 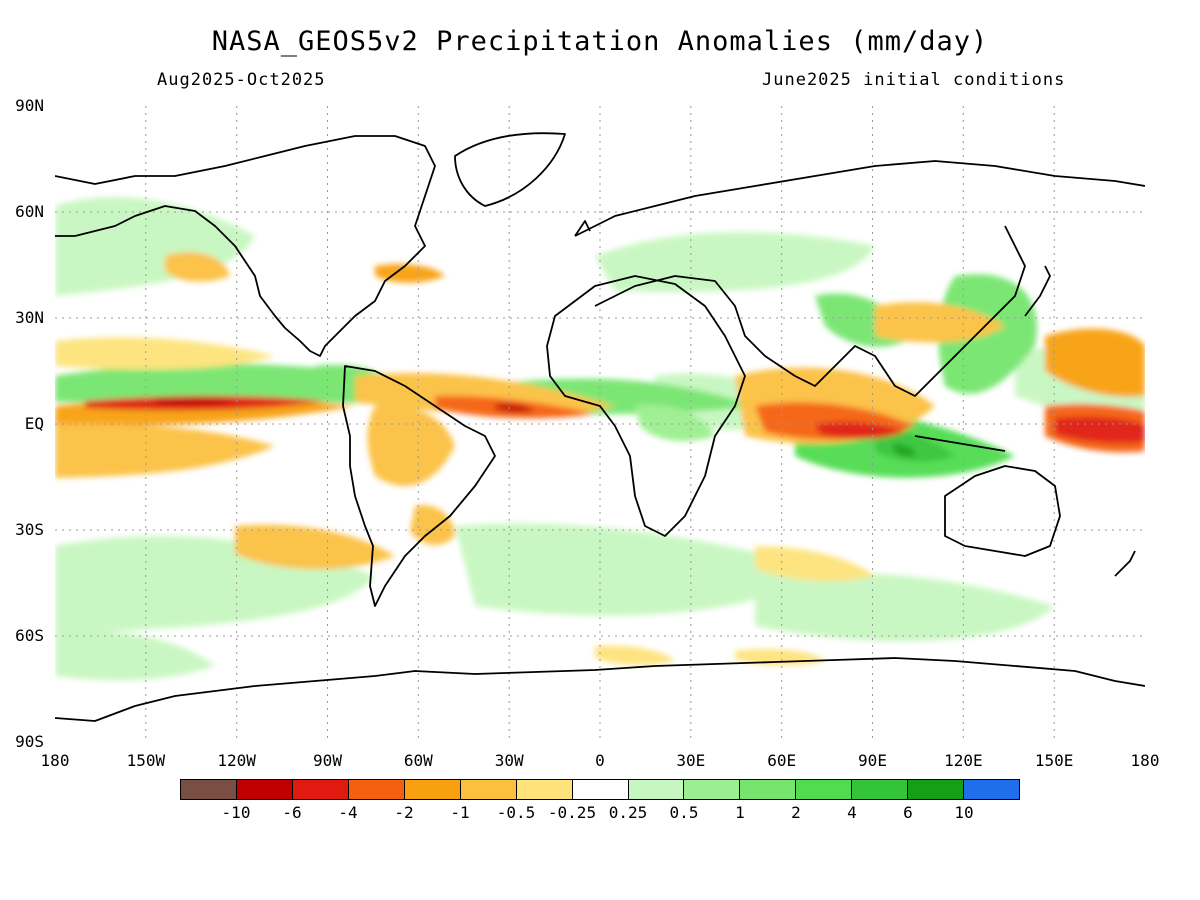 I want to click on colorbar-tick-label: 1, so click(x=740, y=812).